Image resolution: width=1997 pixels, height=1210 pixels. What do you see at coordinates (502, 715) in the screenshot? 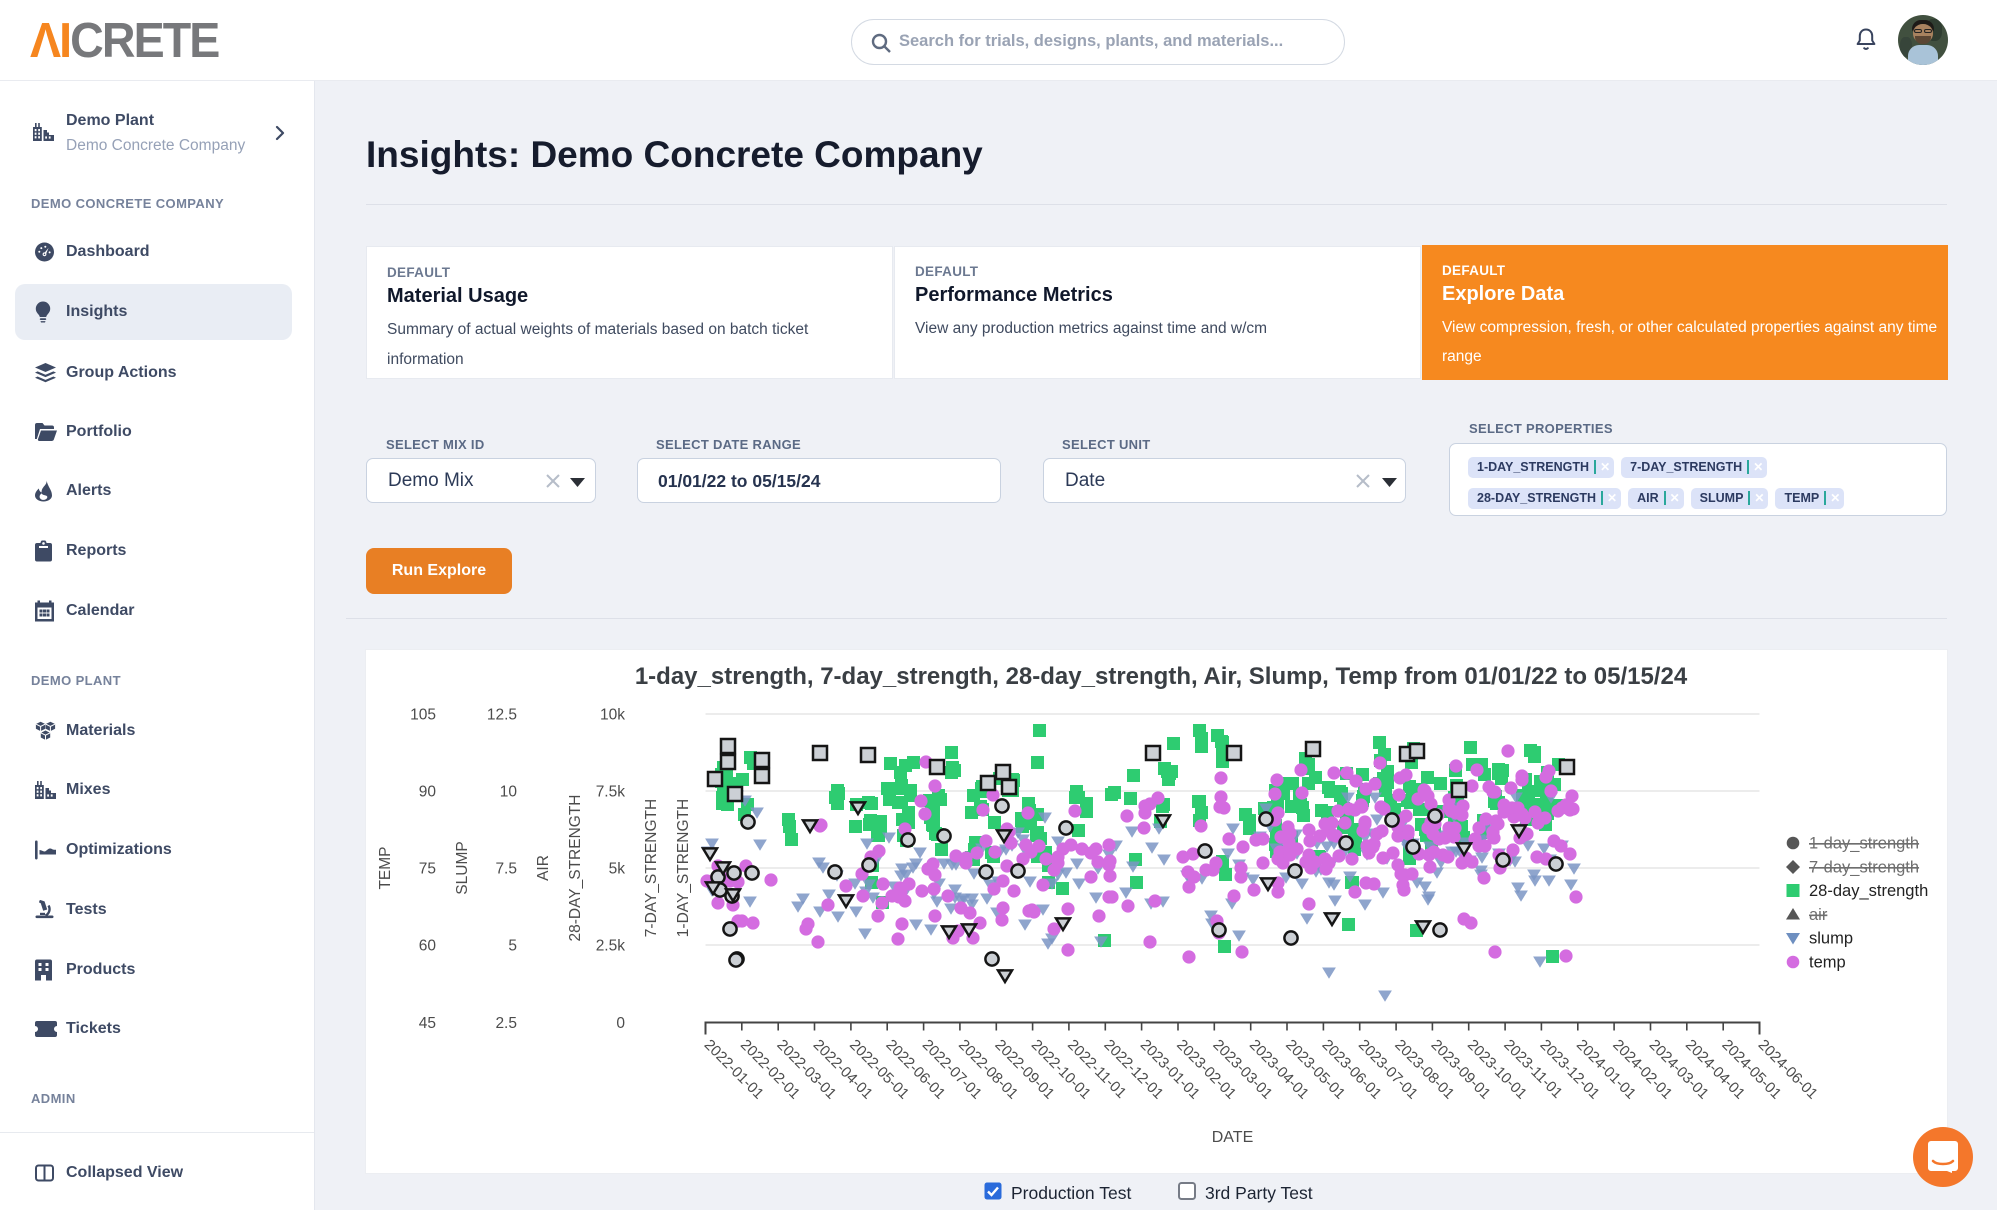
I see `svg-text: 12.5` at bounding box center [502, 715].